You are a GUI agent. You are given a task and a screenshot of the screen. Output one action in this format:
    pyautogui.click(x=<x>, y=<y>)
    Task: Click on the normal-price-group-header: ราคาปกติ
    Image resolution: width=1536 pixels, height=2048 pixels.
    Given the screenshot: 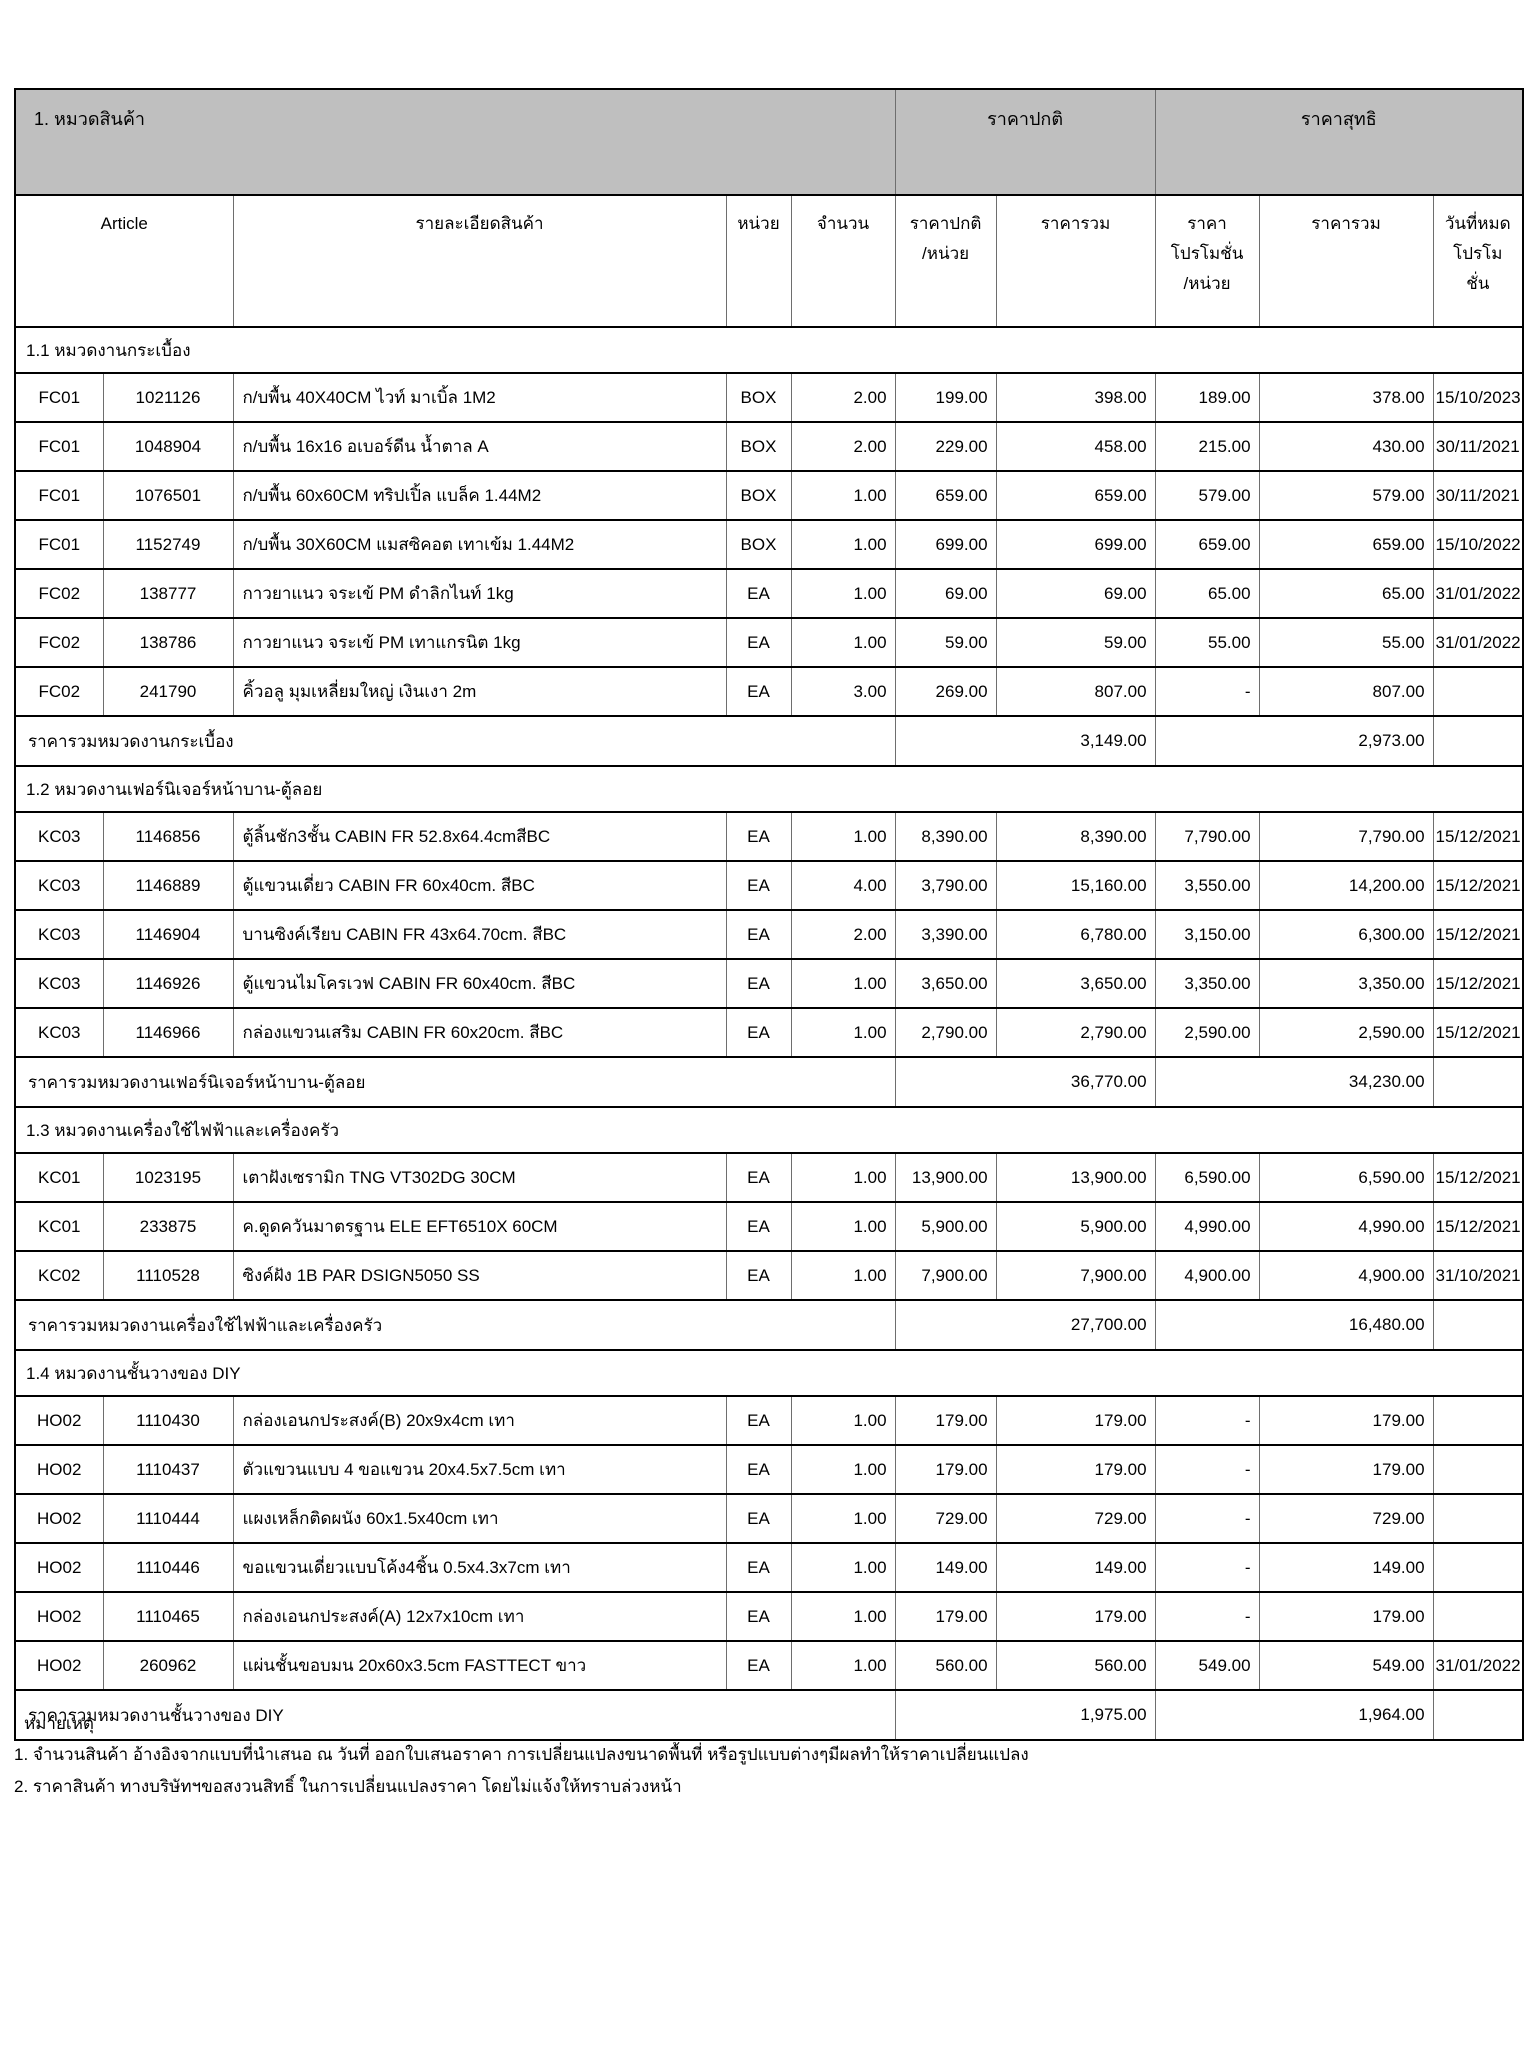 What is the action you would take?
    pyautogui.click(x=1025, y=142)
    